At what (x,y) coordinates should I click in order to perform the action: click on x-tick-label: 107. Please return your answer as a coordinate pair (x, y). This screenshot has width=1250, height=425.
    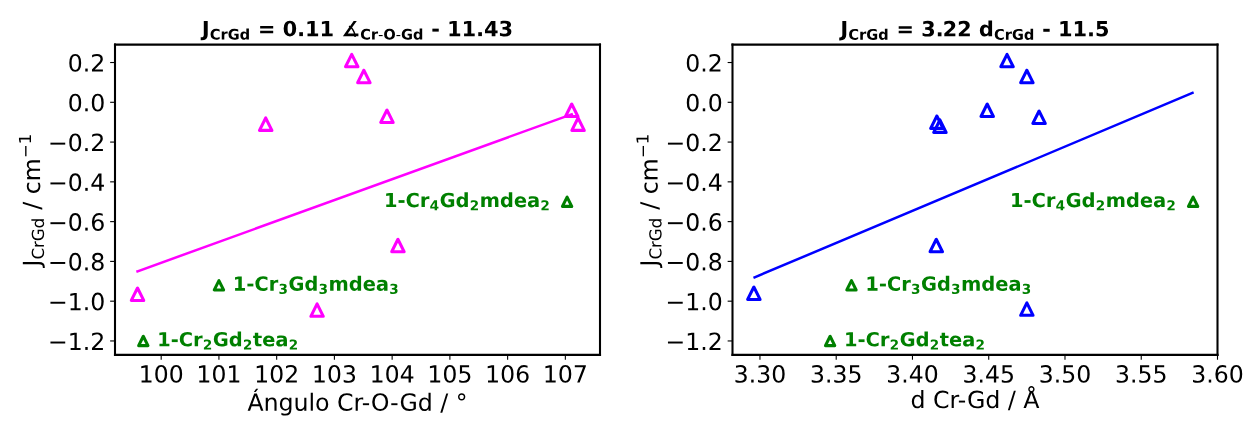
    Looking at the image, I should click on (565, 374).